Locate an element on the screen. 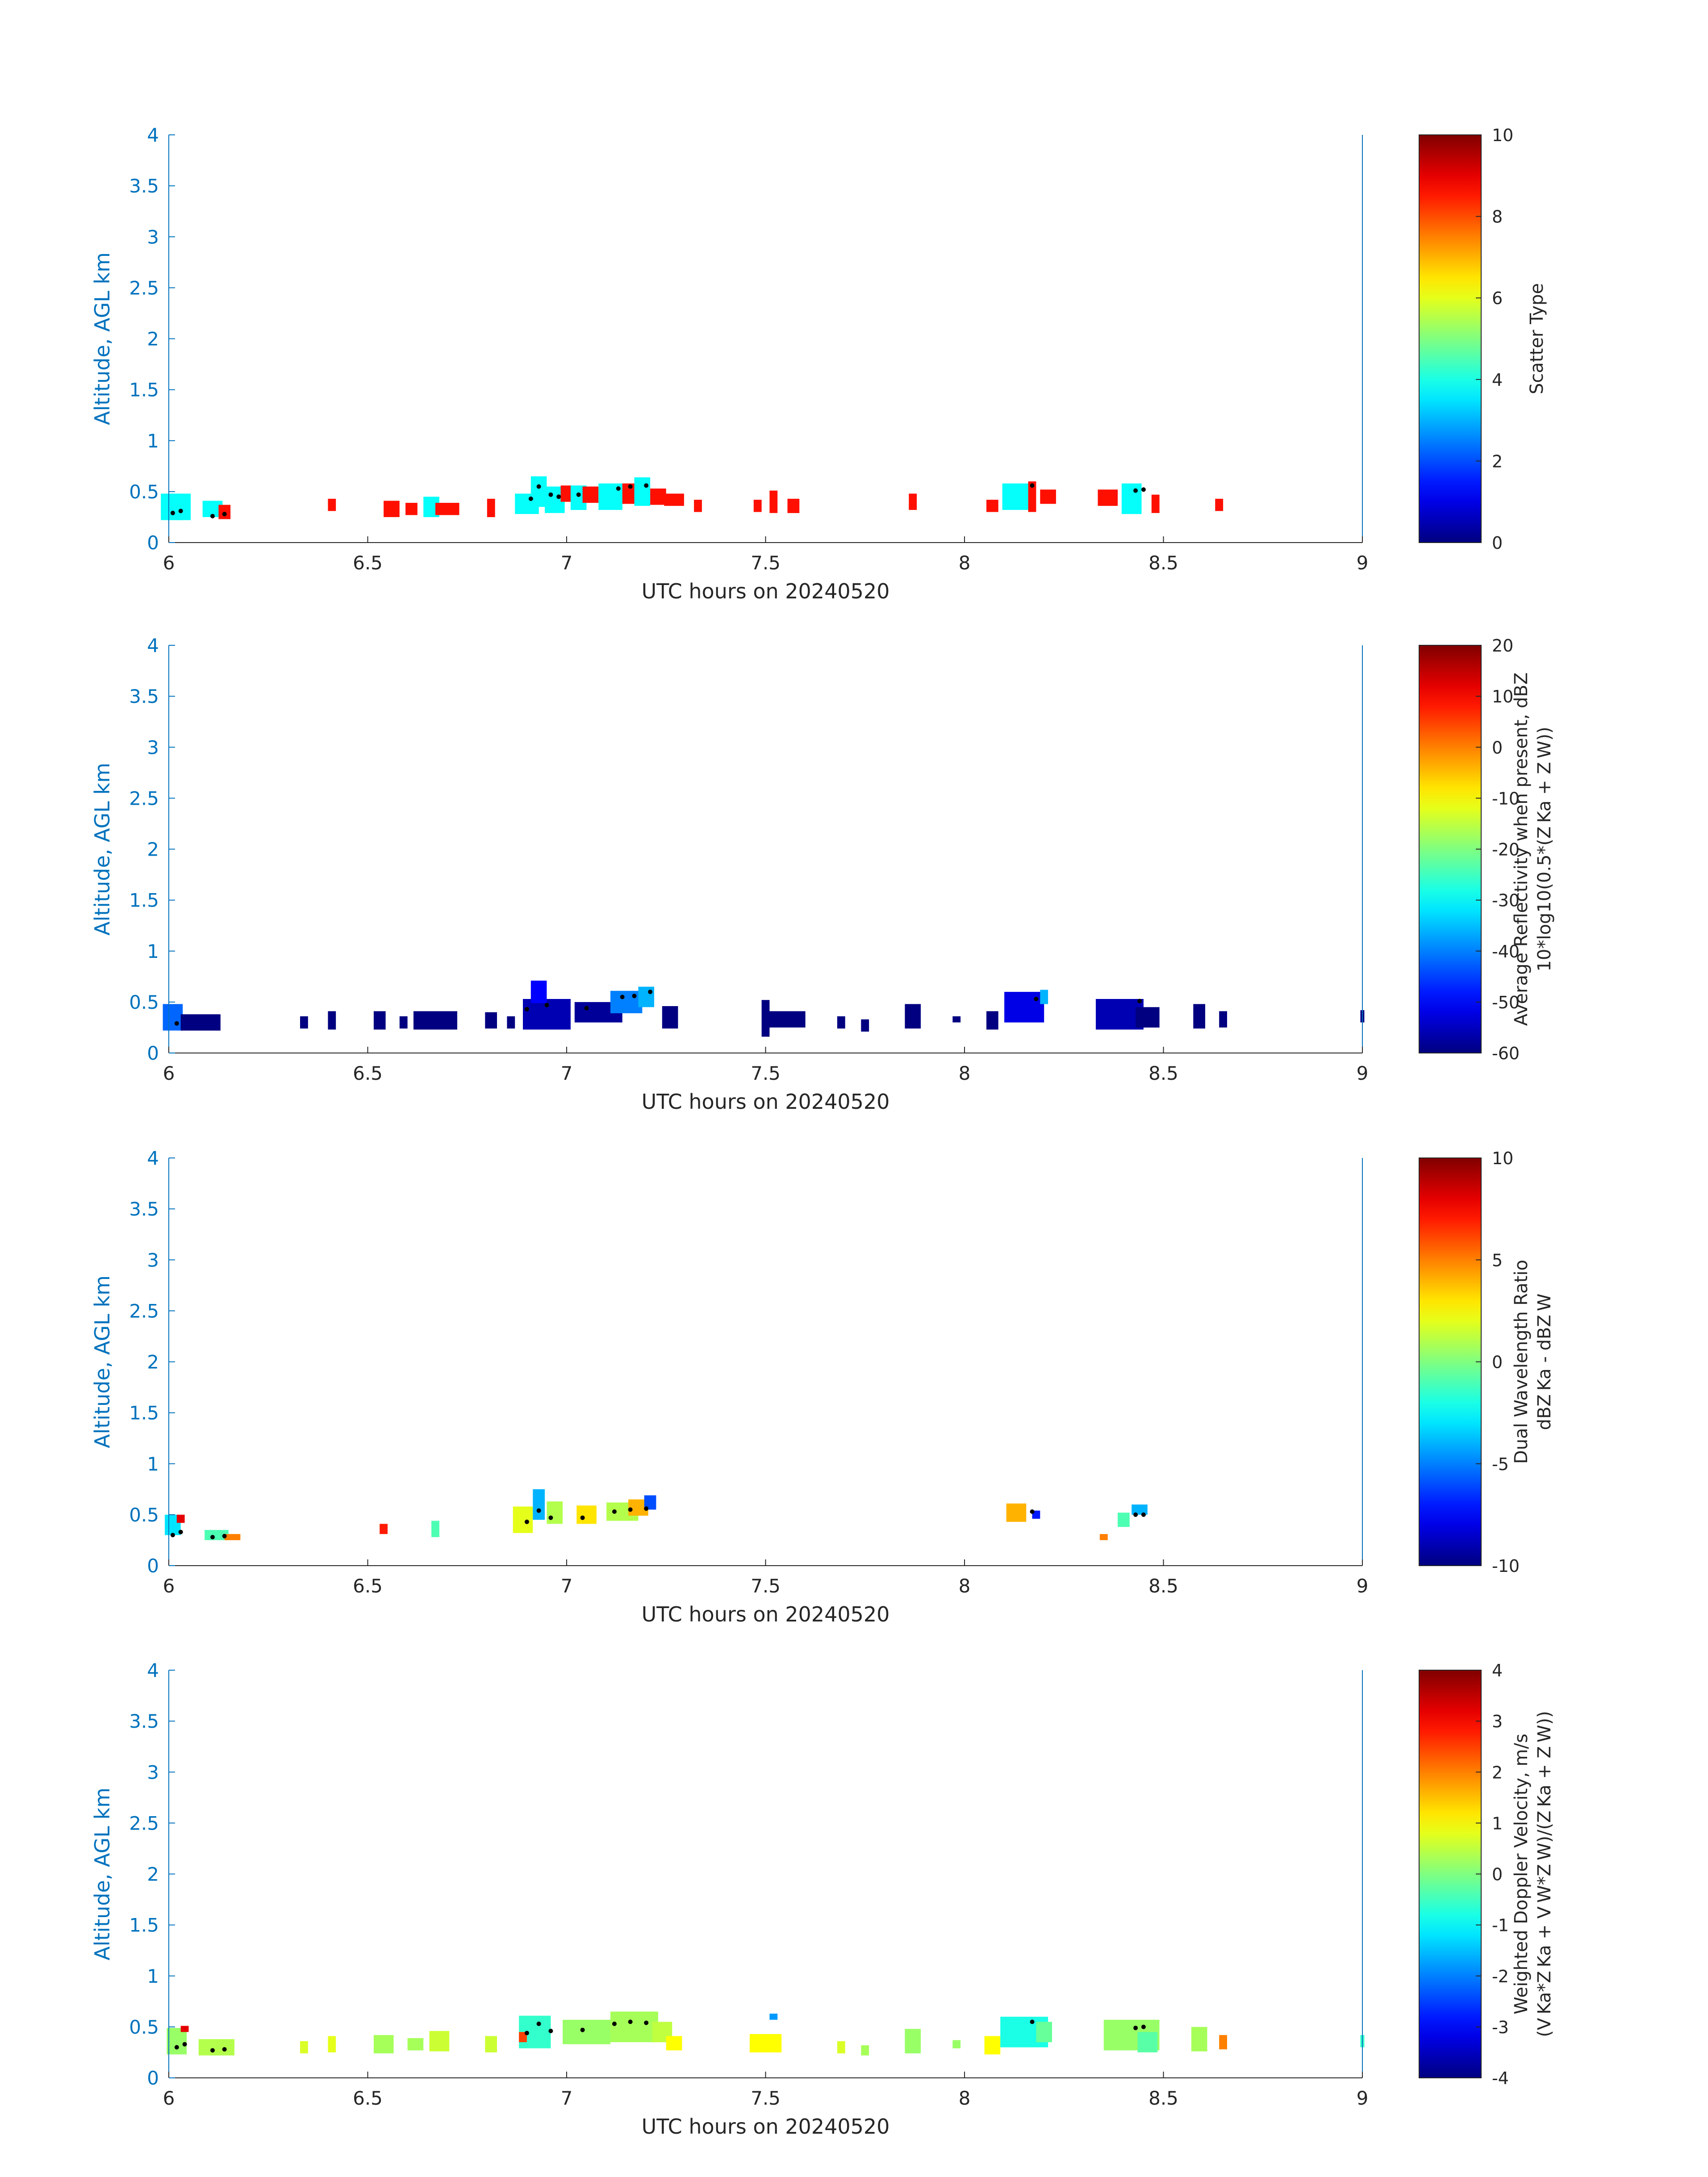 The image size is (1708, 2177). colorbar-tick-label: -20 is located at coordinates (1506, 850).